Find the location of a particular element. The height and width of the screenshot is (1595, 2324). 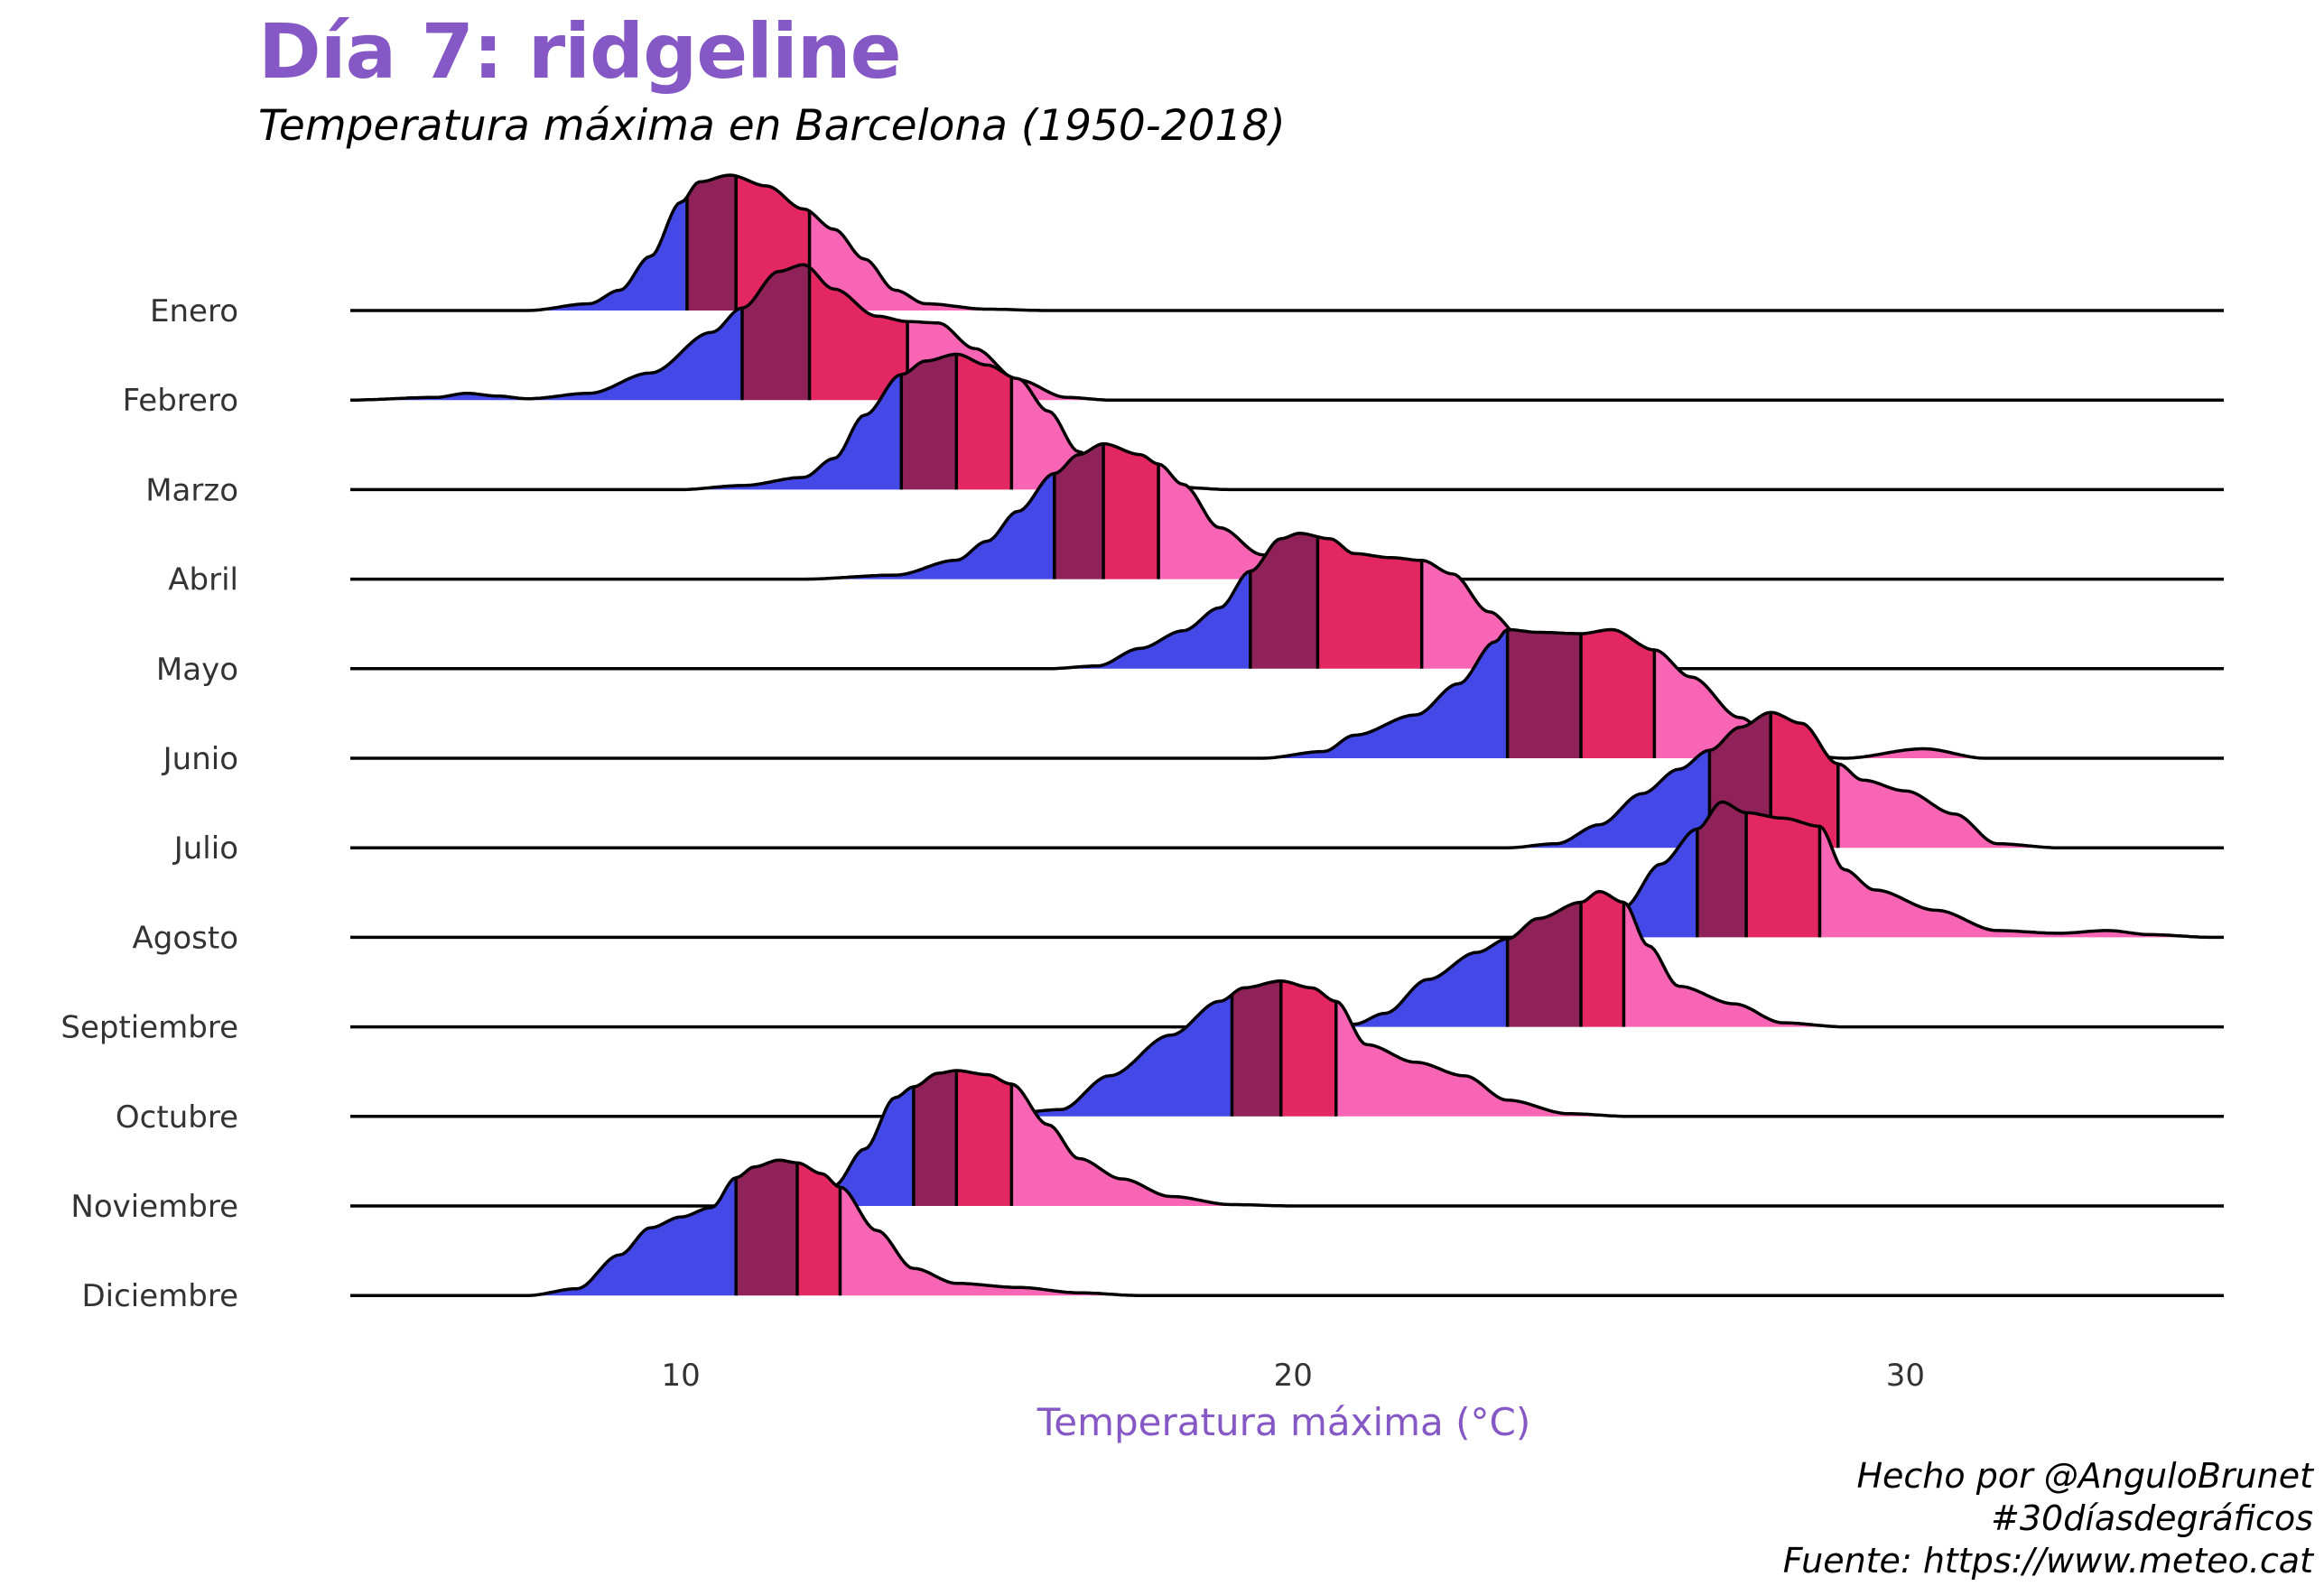

x-axis-ticks: 10 20 30 is located at coordinates (1293, 1376).